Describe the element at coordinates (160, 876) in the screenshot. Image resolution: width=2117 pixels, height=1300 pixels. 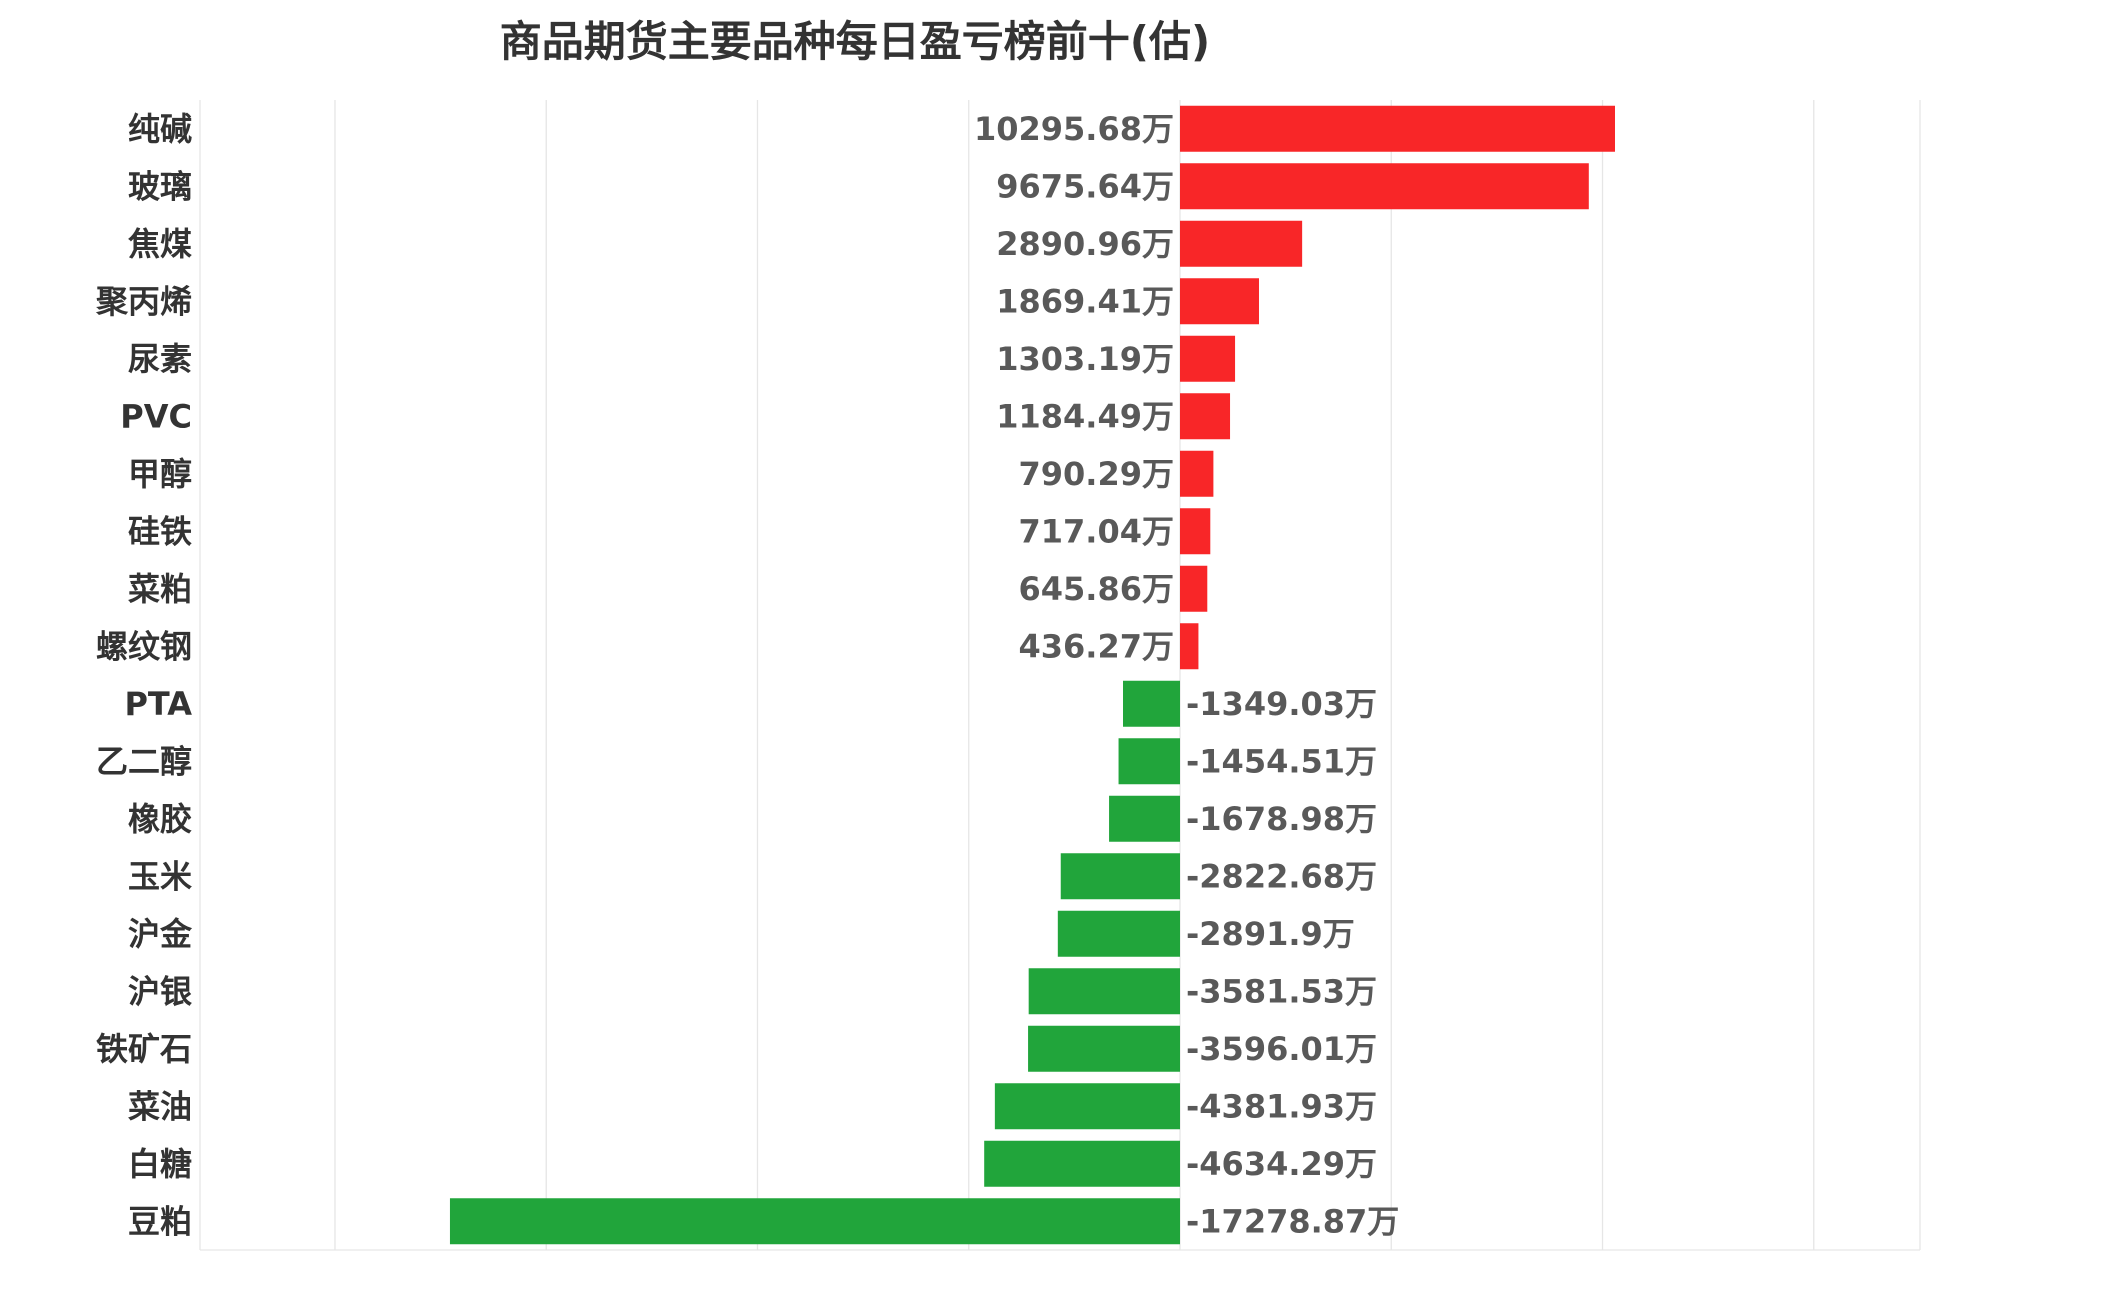
I see `category-label-13: 玉米` at that location.